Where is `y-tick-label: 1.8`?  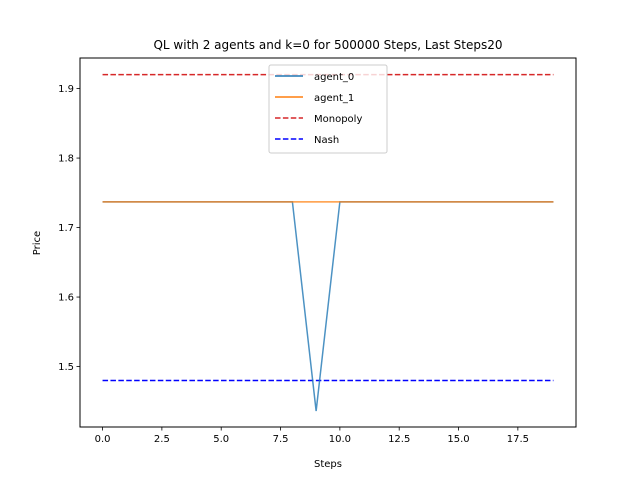
y-tick-label: 1.8 is located at coordinates (66, 159).